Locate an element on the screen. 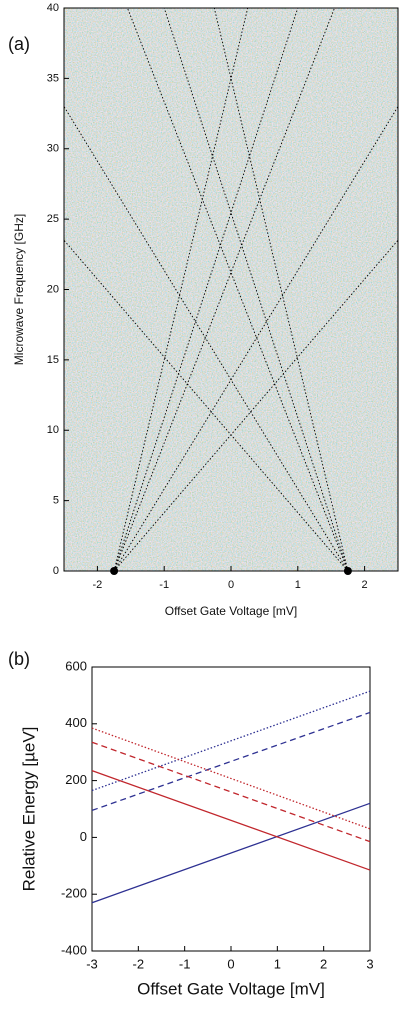  y-tick-label: 20 is located at coordinates (53, 289).